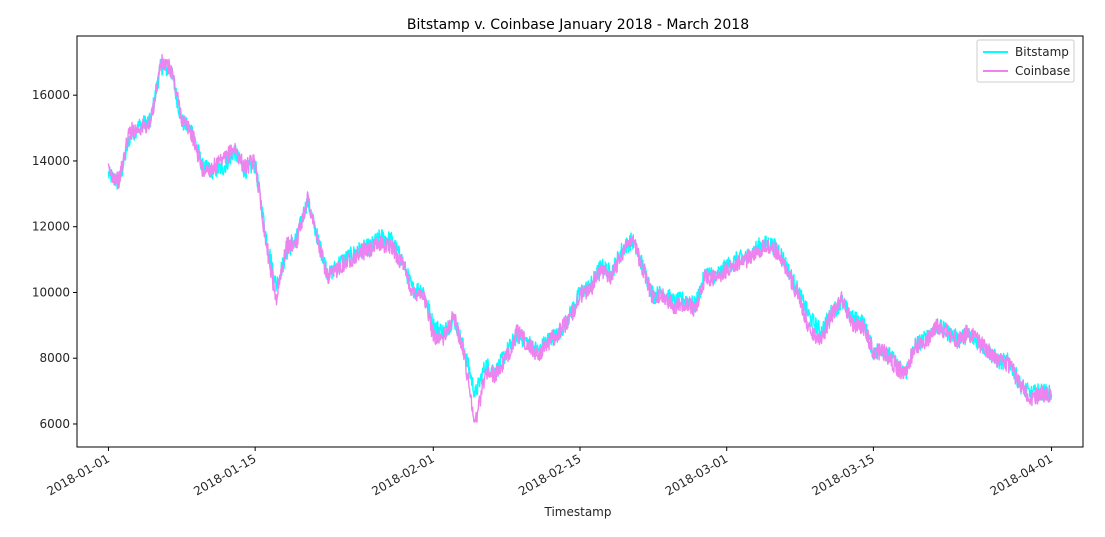 Image resolution: width=1105 pixels, height=537 pixels. I want to click on y-tick-label: 12000, so click(51, 227).